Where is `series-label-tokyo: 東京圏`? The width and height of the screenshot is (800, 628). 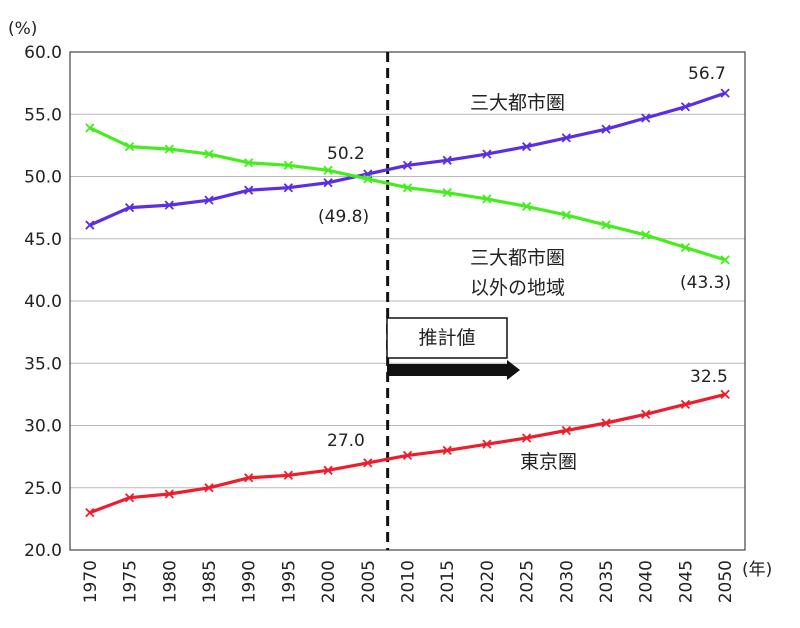 series-label-tokyo: 東京圏 is located at coordinates (548, 462).